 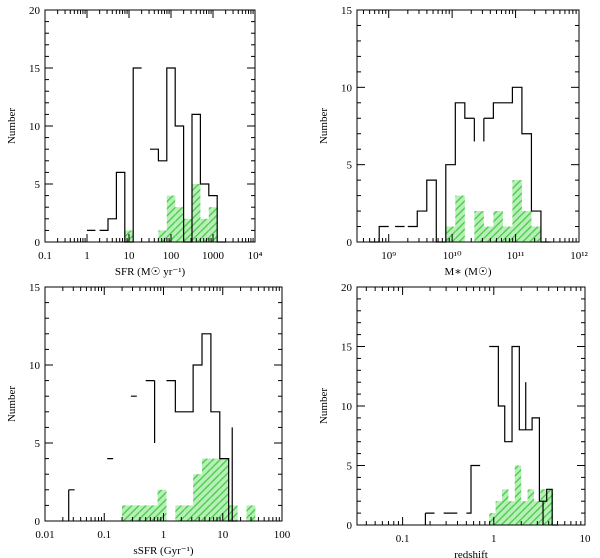 I want to click on x-tick-label: 10⁴, so click(x=255, y=256).